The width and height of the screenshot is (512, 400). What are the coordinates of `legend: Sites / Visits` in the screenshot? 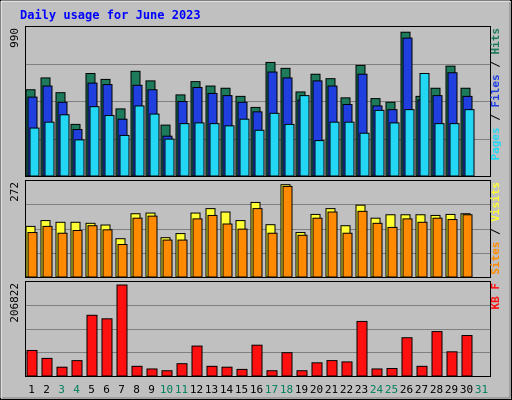 It's located at (495, 228).